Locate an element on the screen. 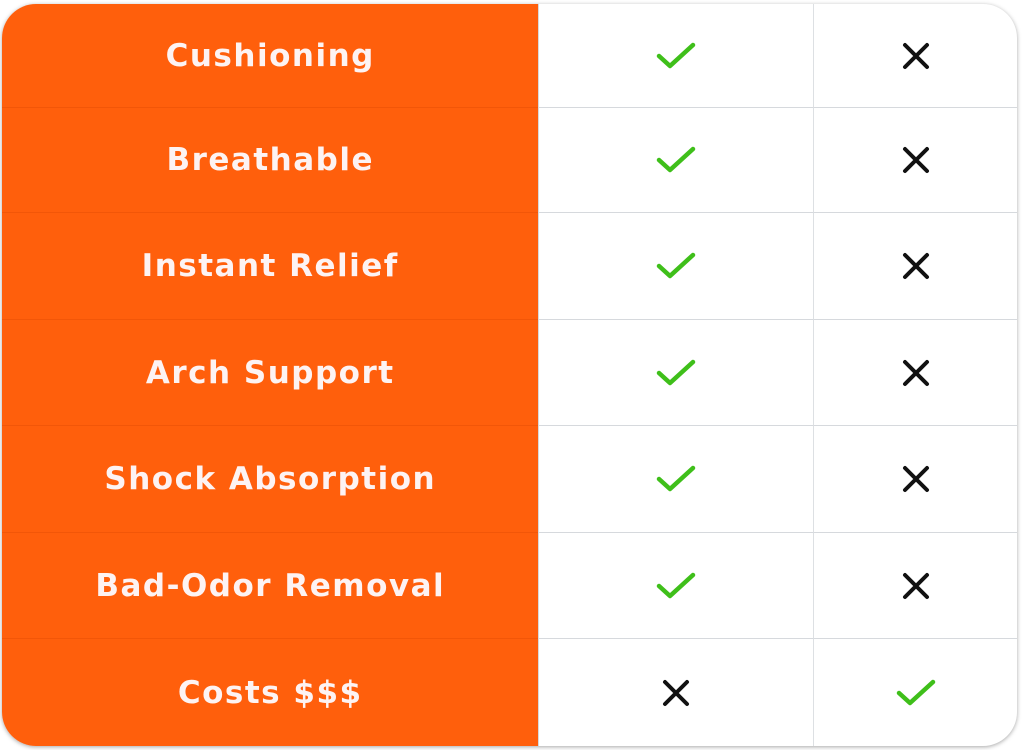  table-row: Instant Relief is located at coordinates (509, 266).